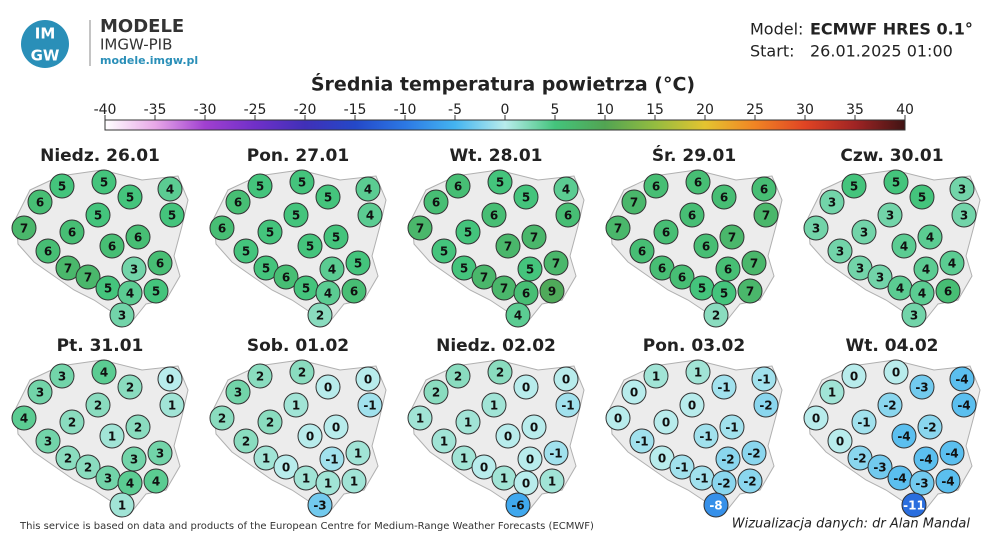 The width and height of the screenshot is (1000, 536). Describe the element at coordinates (142, 26) in the screenshot. I see `brand: MODELE` at that location.